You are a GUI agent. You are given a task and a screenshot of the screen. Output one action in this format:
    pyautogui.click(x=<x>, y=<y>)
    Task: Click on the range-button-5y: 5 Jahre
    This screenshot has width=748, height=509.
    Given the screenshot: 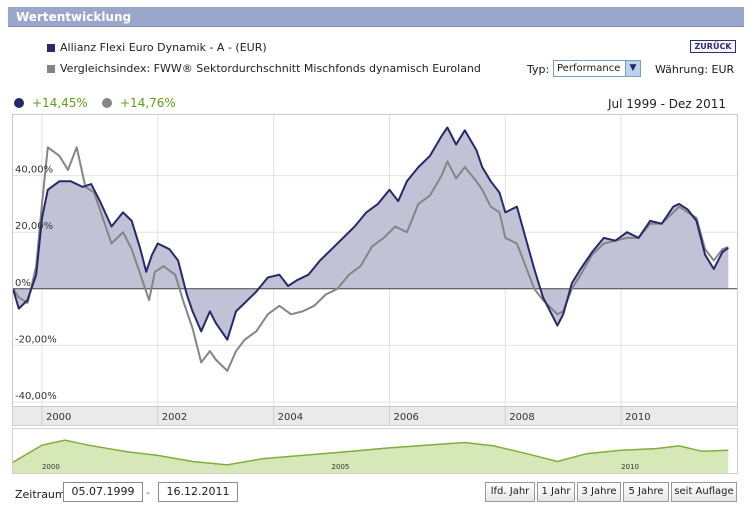 What is the action you would take?
    pyautogui.click(x=646, y=492)
    